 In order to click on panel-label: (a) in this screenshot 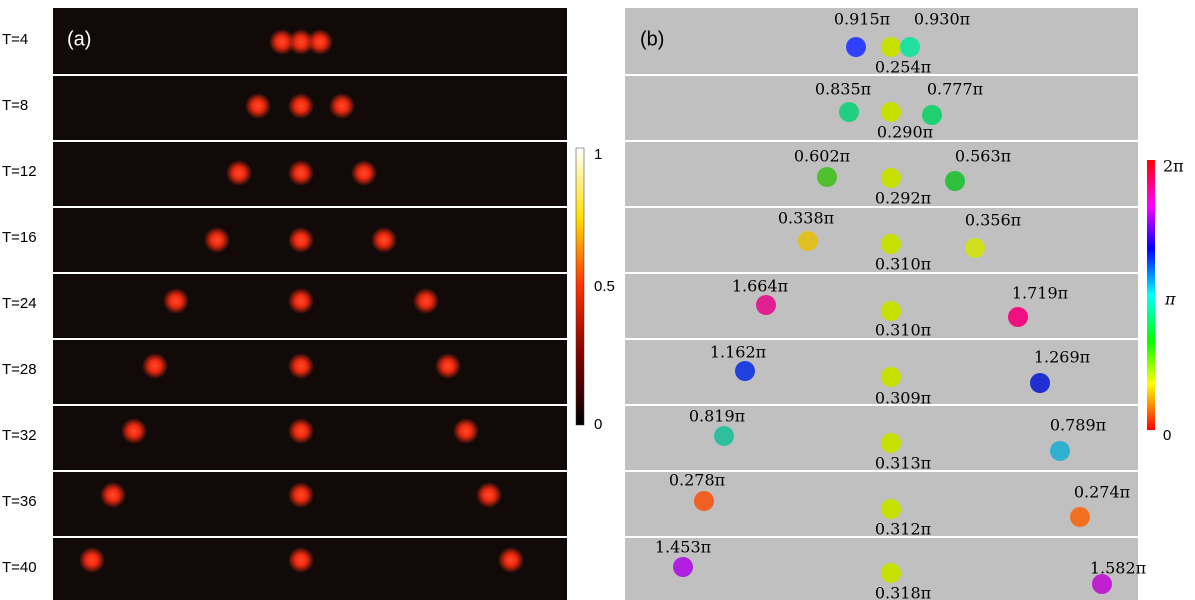, I will do `click(79, 39)`.